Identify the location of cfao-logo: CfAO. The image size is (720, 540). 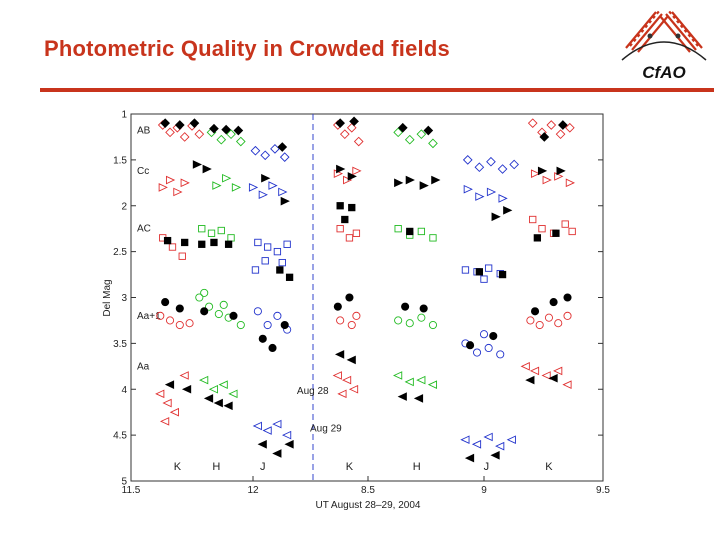
(664, 43).